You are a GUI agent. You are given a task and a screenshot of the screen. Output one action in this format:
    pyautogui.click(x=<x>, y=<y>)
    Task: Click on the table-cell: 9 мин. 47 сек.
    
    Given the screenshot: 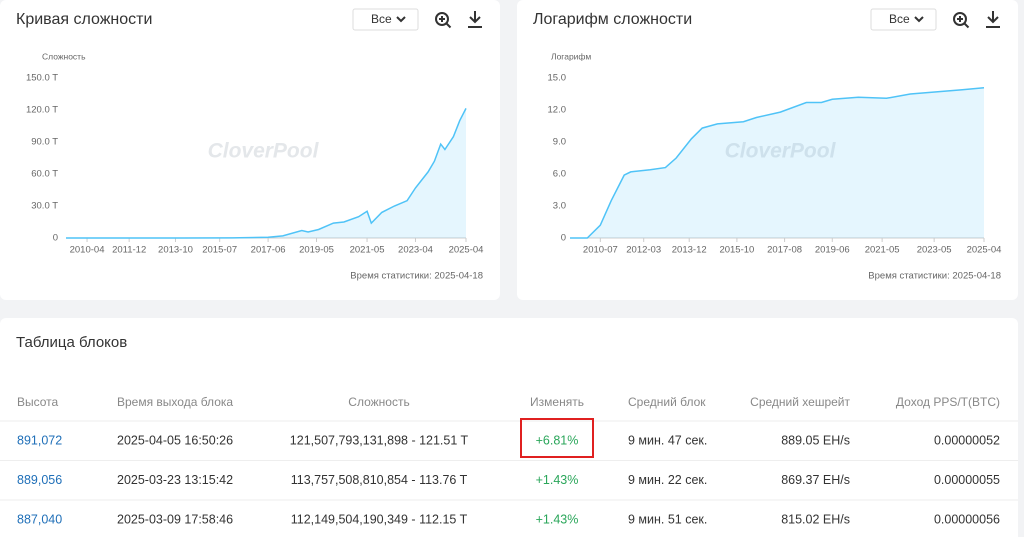 What is the action you would take?
    pyautogui.click(x=667, y=440)
    